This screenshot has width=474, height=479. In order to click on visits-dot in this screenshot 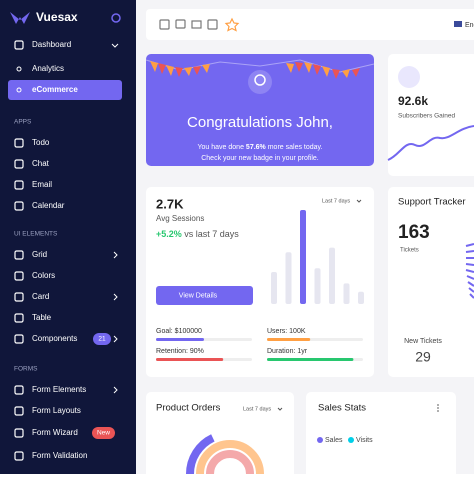, I will do `click(351, 440)`.